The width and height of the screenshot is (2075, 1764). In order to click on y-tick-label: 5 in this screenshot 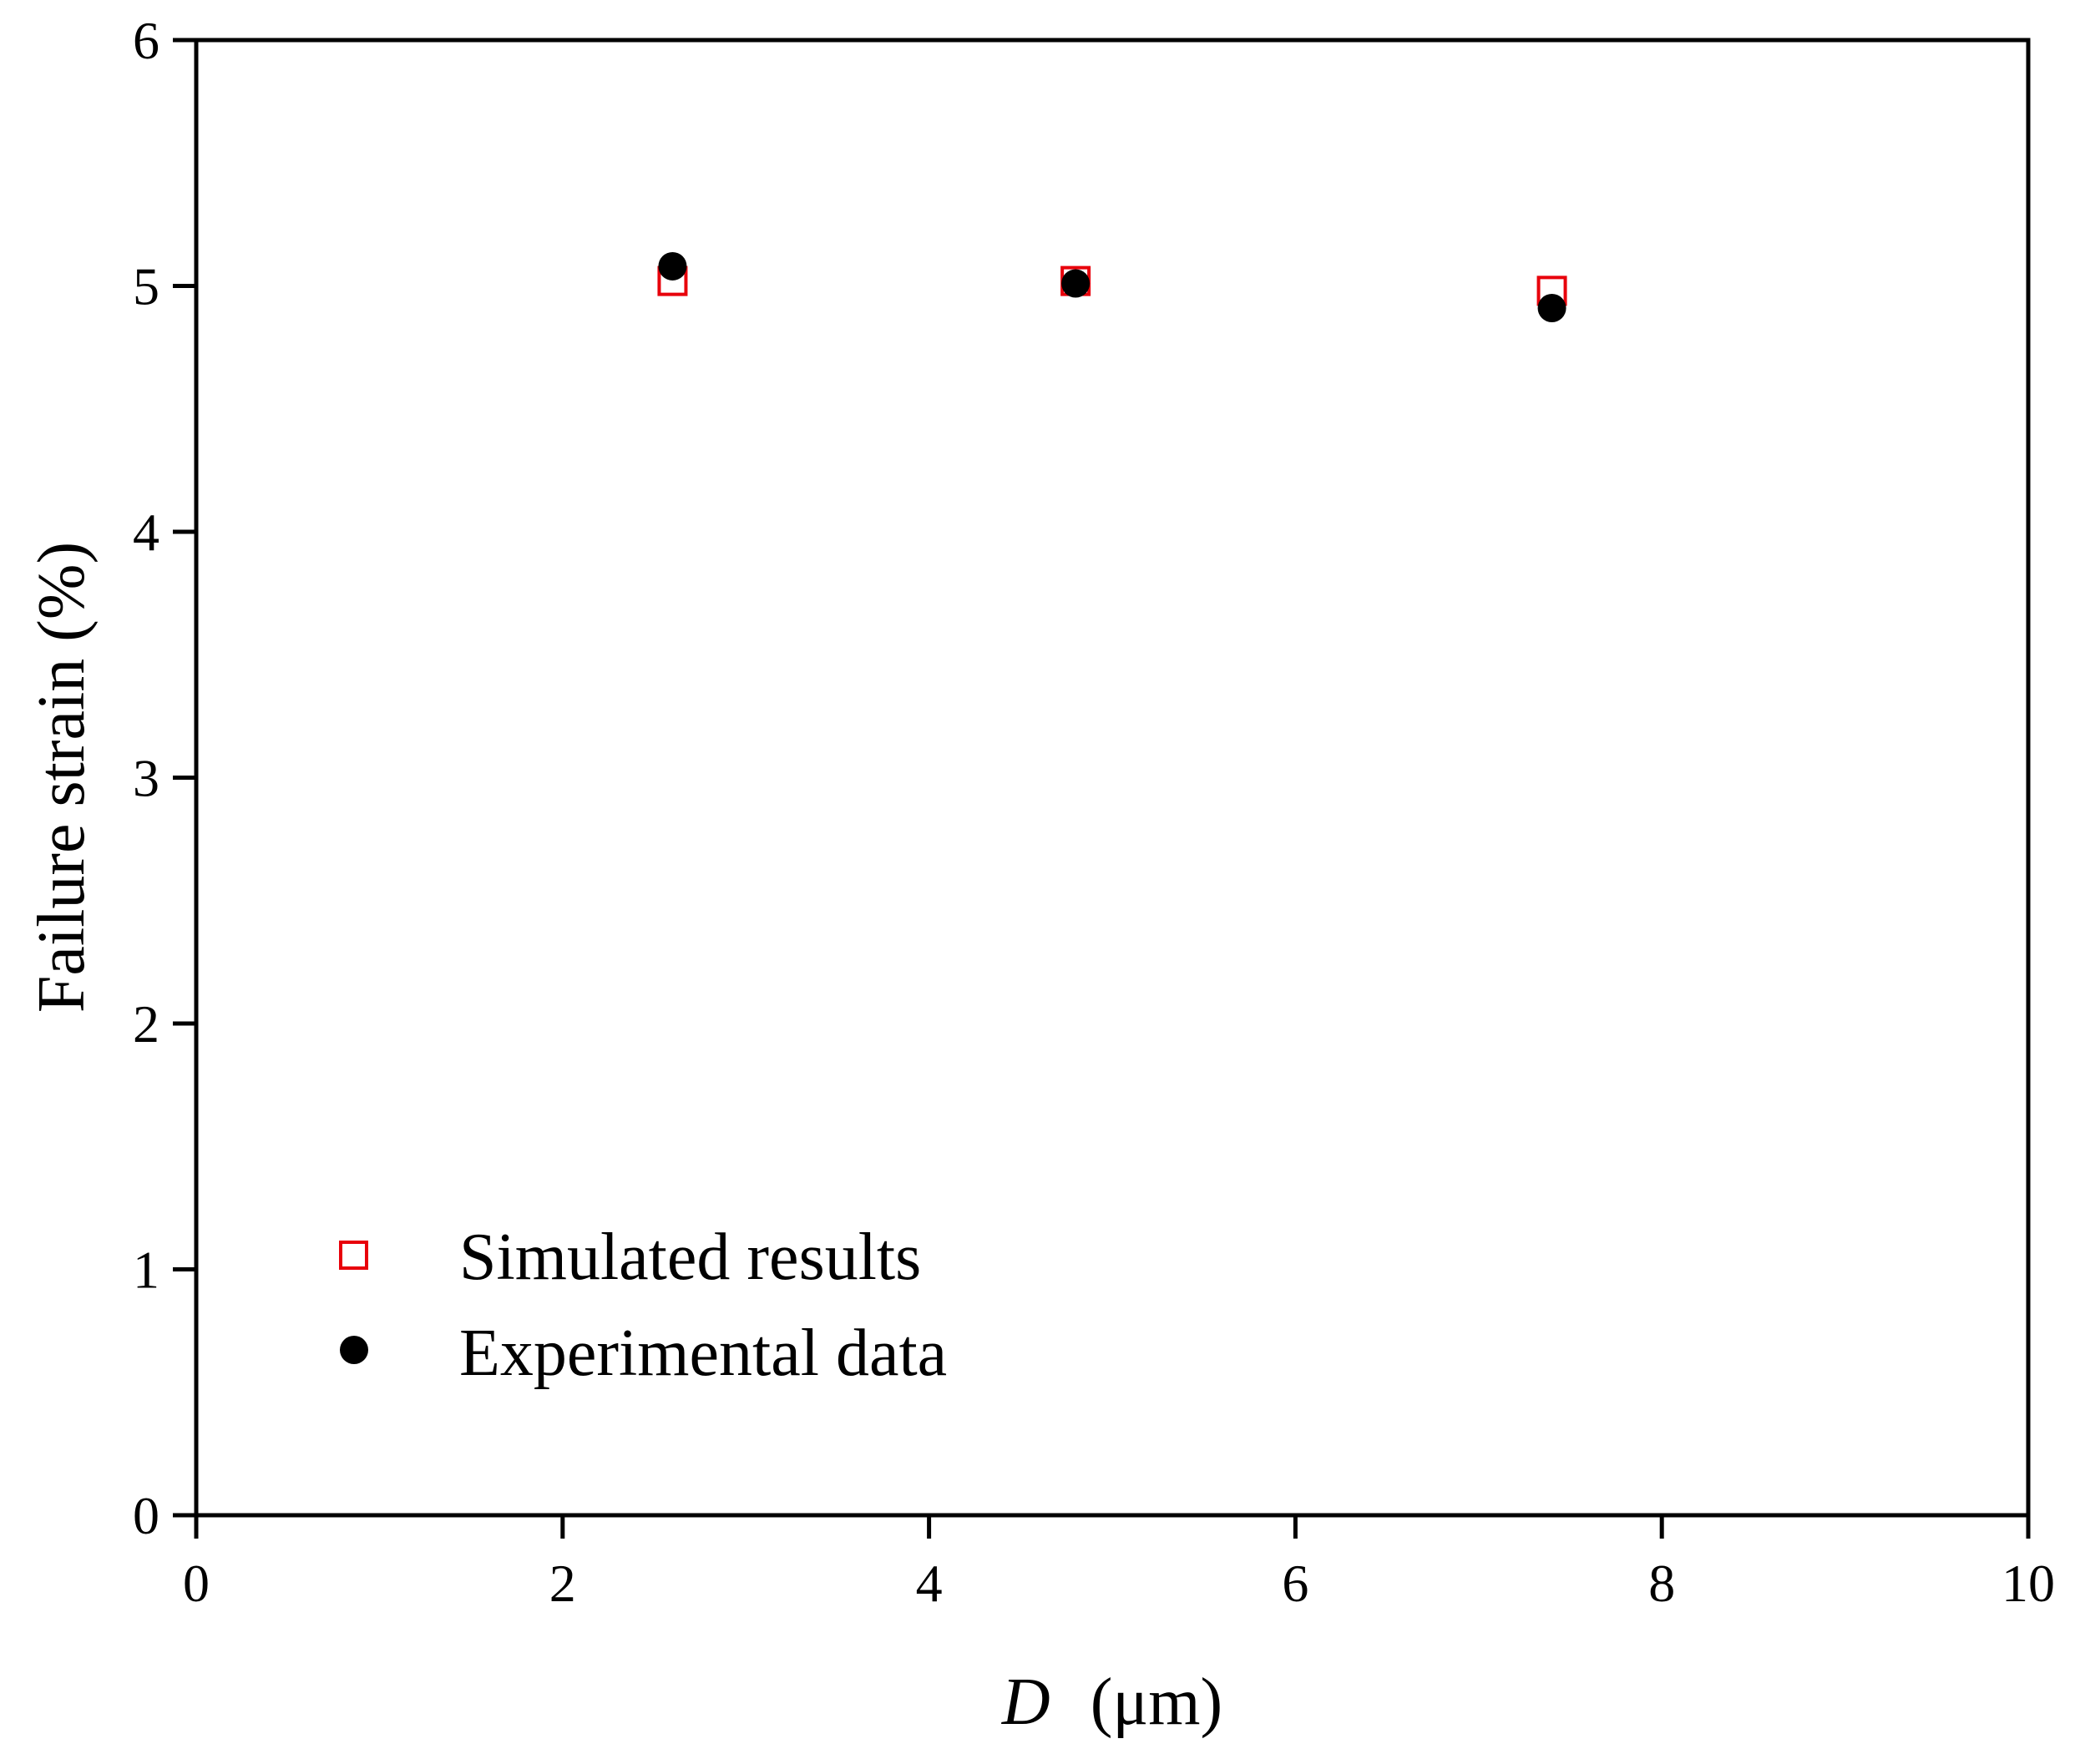, I will do `click(146, 286)`.